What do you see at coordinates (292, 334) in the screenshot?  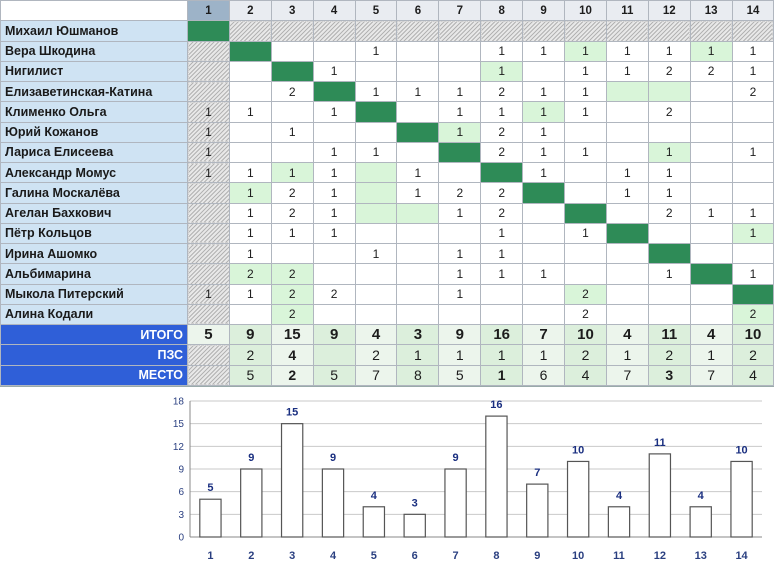 I see `summary-cell: 15` at bounding box center [292, 334].